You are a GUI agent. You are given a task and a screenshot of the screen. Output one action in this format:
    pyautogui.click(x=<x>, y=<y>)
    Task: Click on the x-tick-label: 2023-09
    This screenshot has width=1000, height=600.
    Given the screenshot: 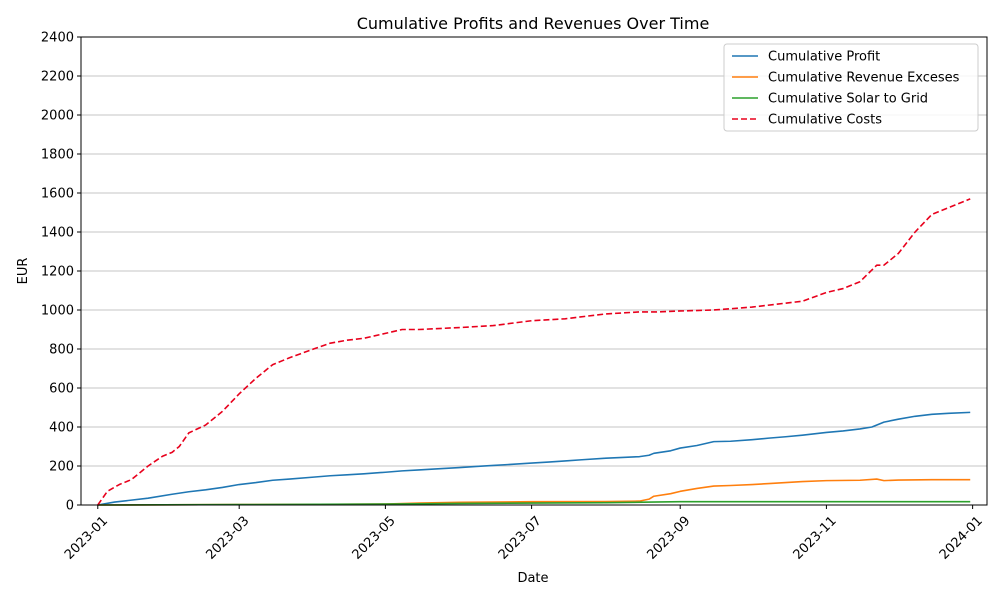 What is the action you would take?
    pyautogui.click(x=668, y=538)
    